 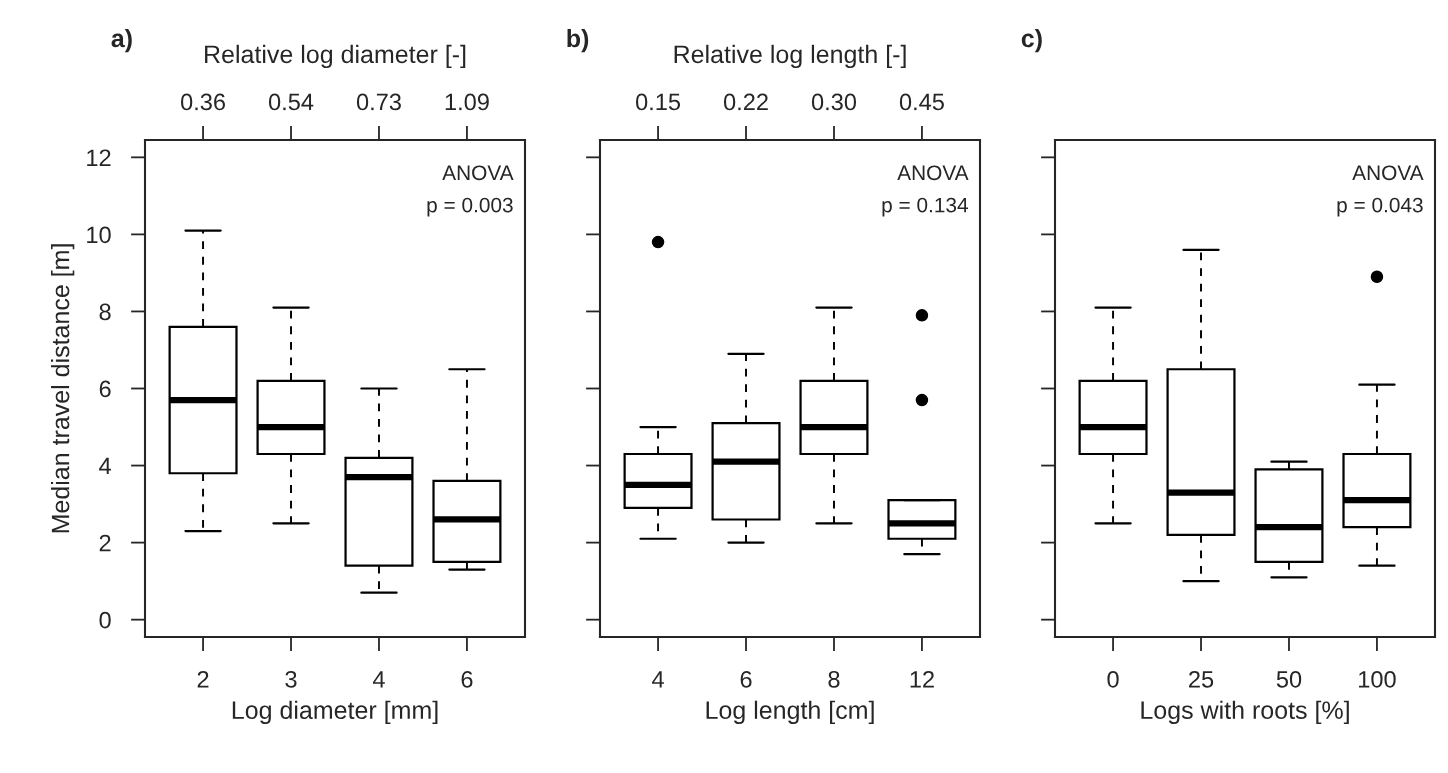 What do you see at coordinates (335, 712) in the screenshot?
I see `x-axis-title: Log diameter [mm]` at bounding box center [335, 712].